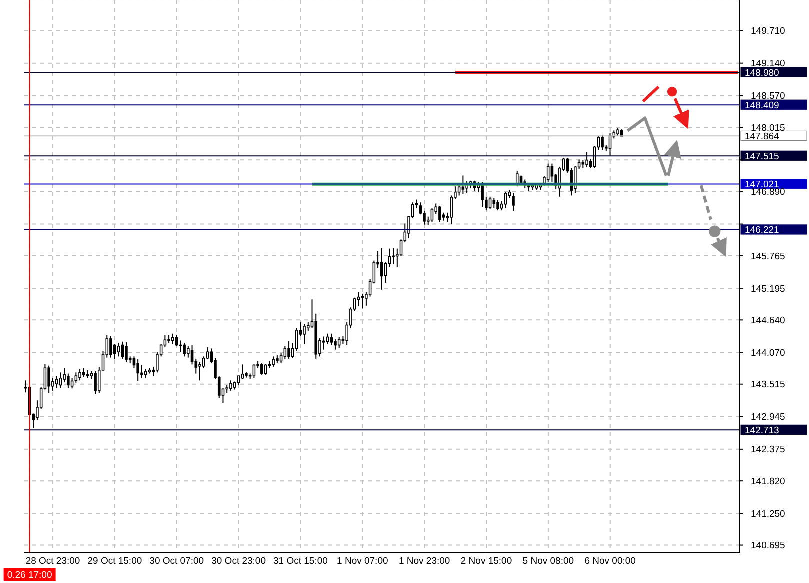 This screenshot has height=583, width=809. What do you see at coordinates (301, 561) in the screenshot?
I see `x-tick-label: 31 Oct 15:00` at bounding box center [301, 561].